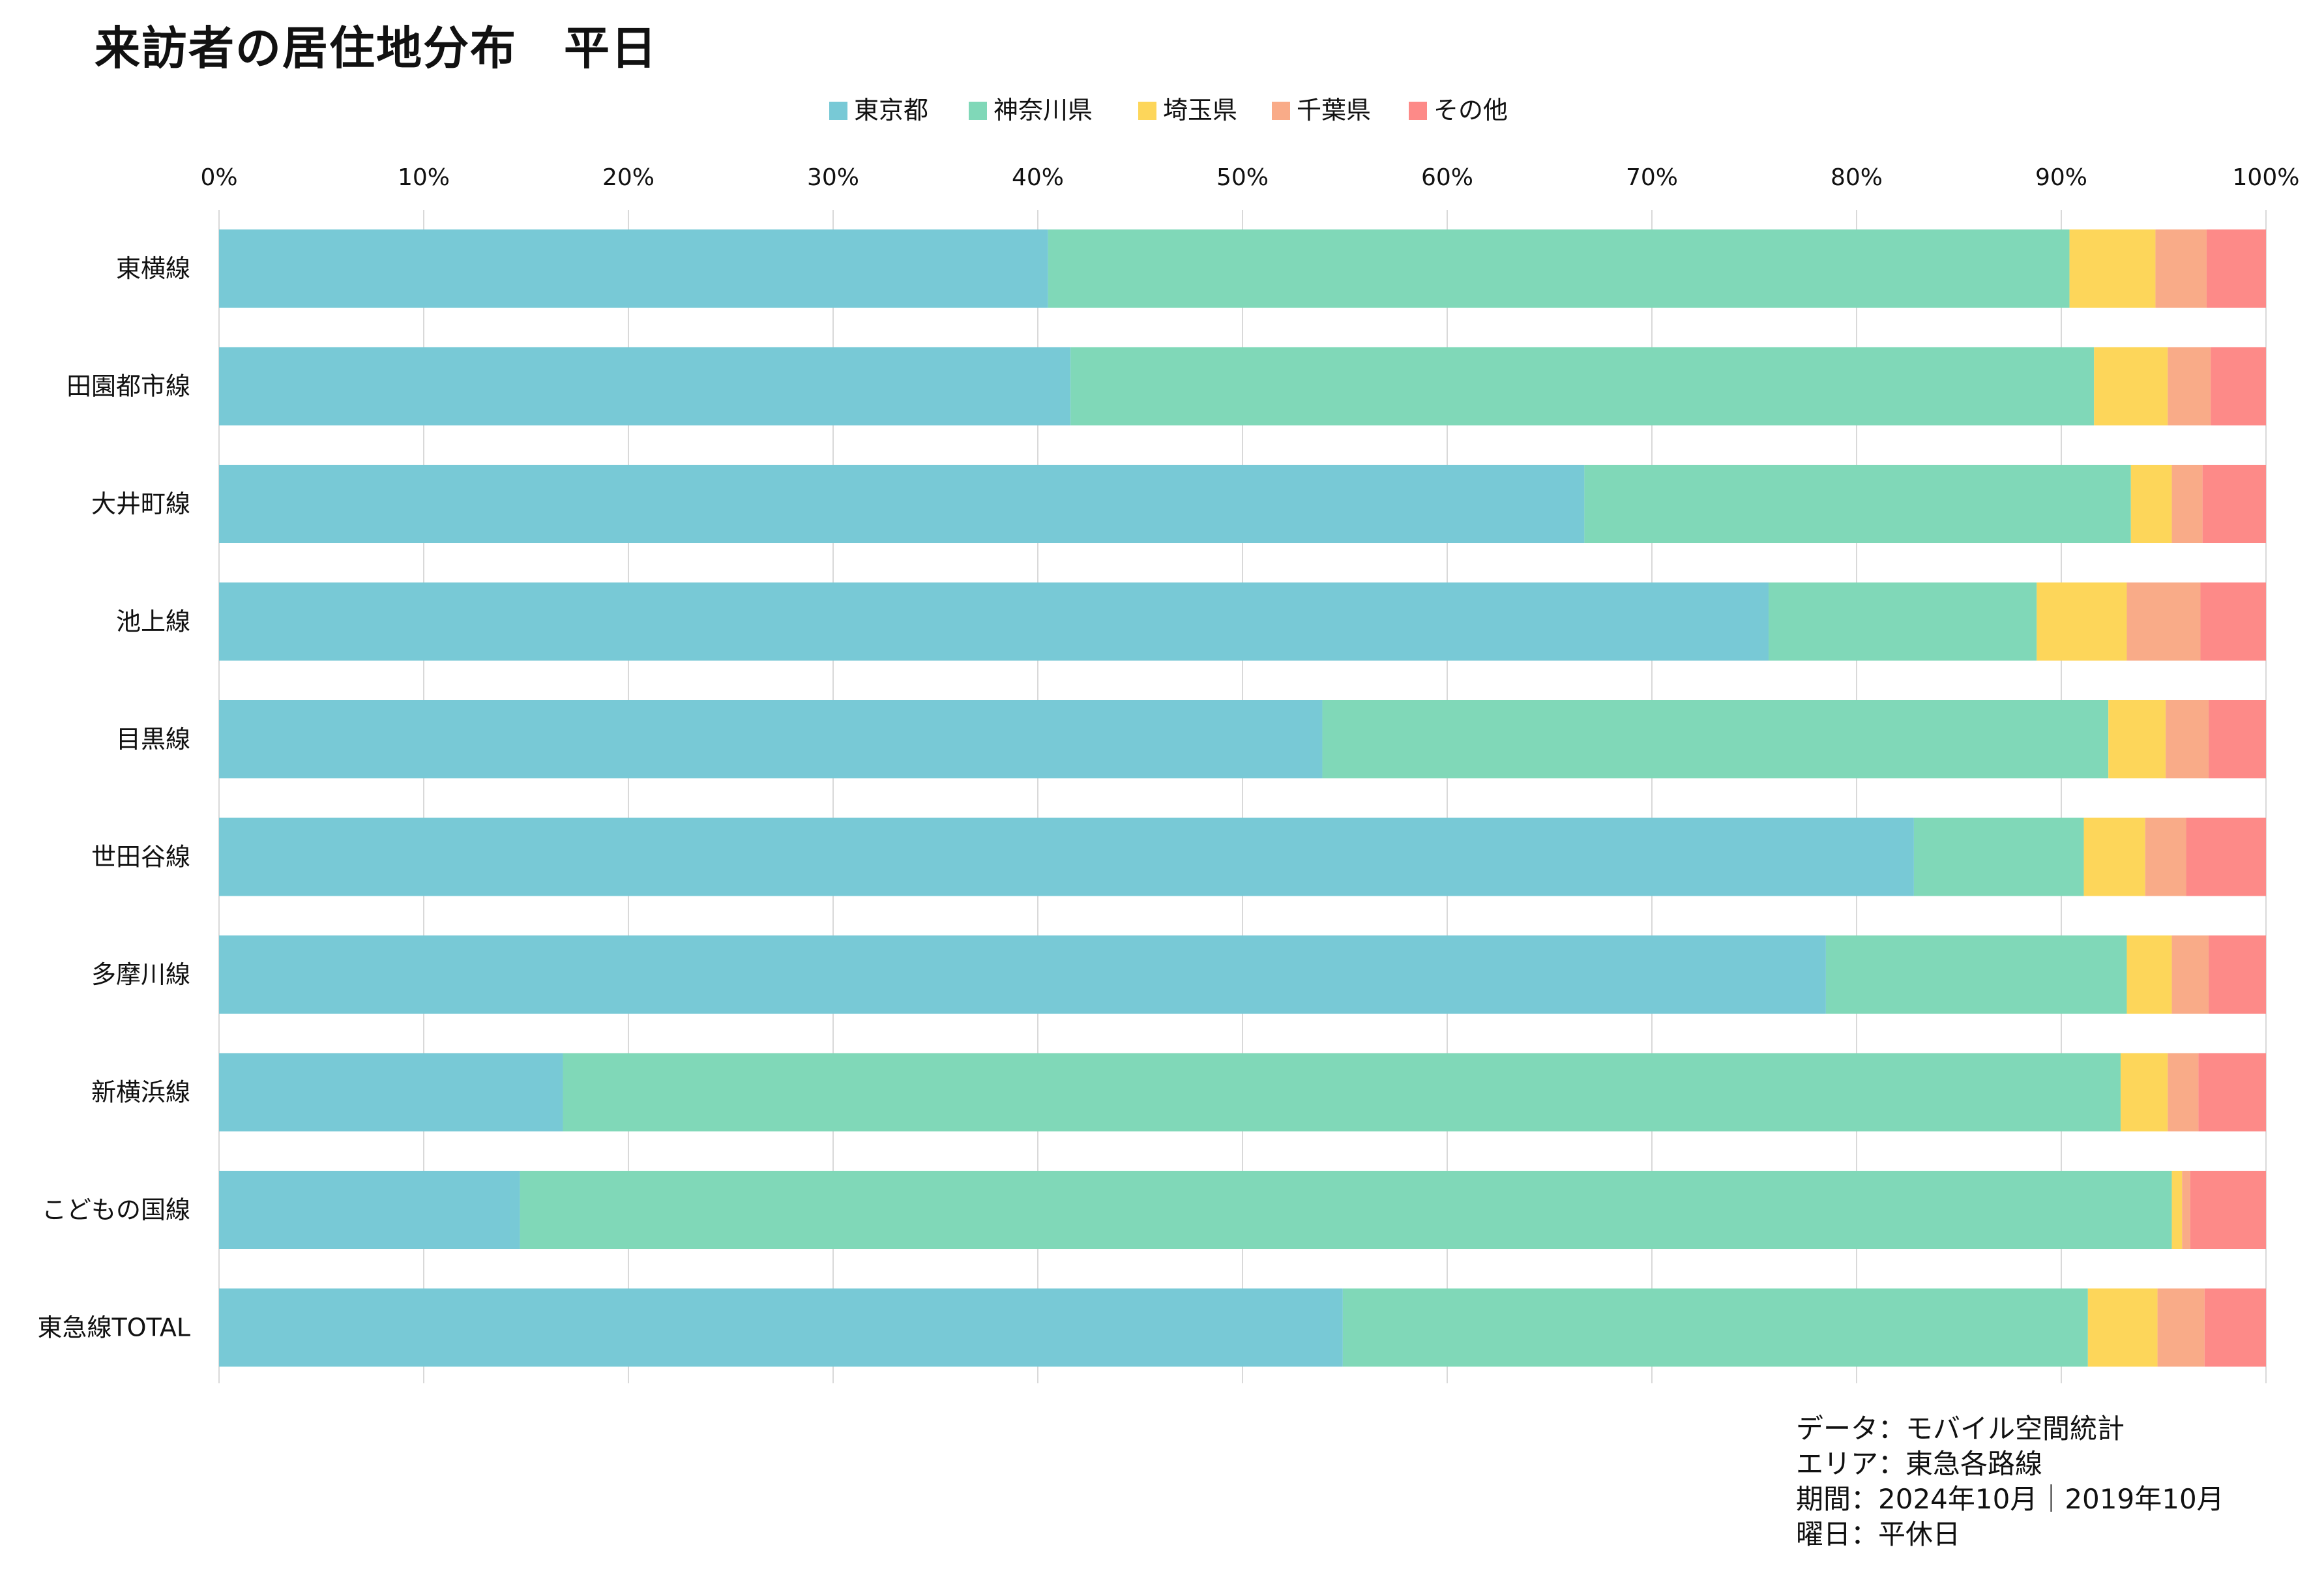 The width and height of the screenshot is (2324, 1573). I want to click on legend-label: 千葉県, so click(1334, 110).